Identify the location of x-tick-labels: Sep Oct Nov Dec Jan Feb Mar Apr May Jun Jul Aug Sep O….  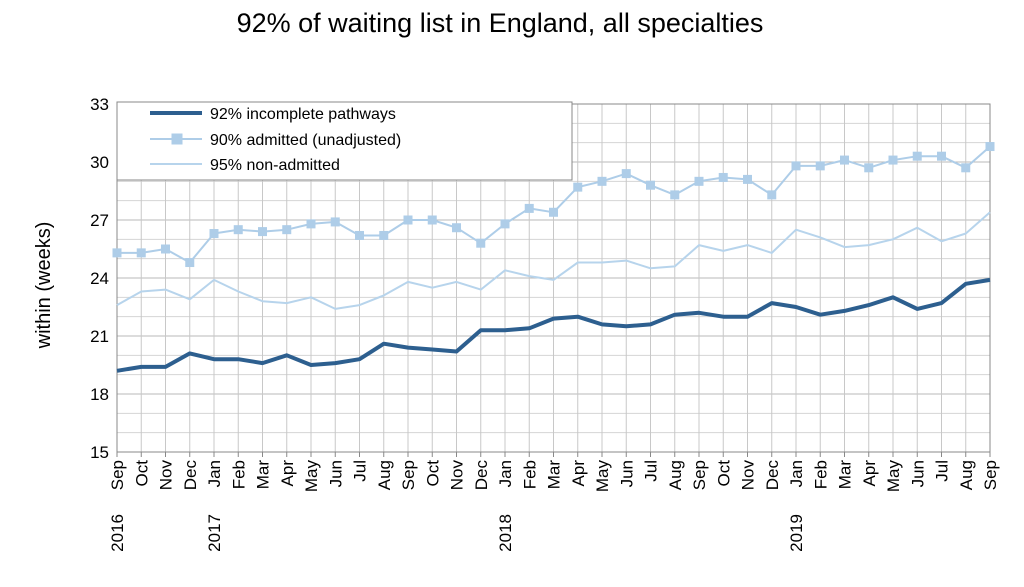
(554, 476).